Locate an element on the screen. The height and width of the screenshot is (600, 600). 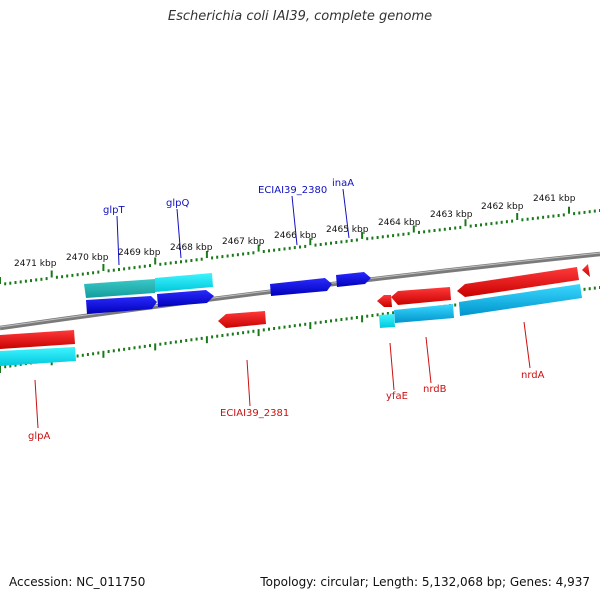
map-title: Escherichia coli IAI39, complete genome is located at coordinates (300, 16).